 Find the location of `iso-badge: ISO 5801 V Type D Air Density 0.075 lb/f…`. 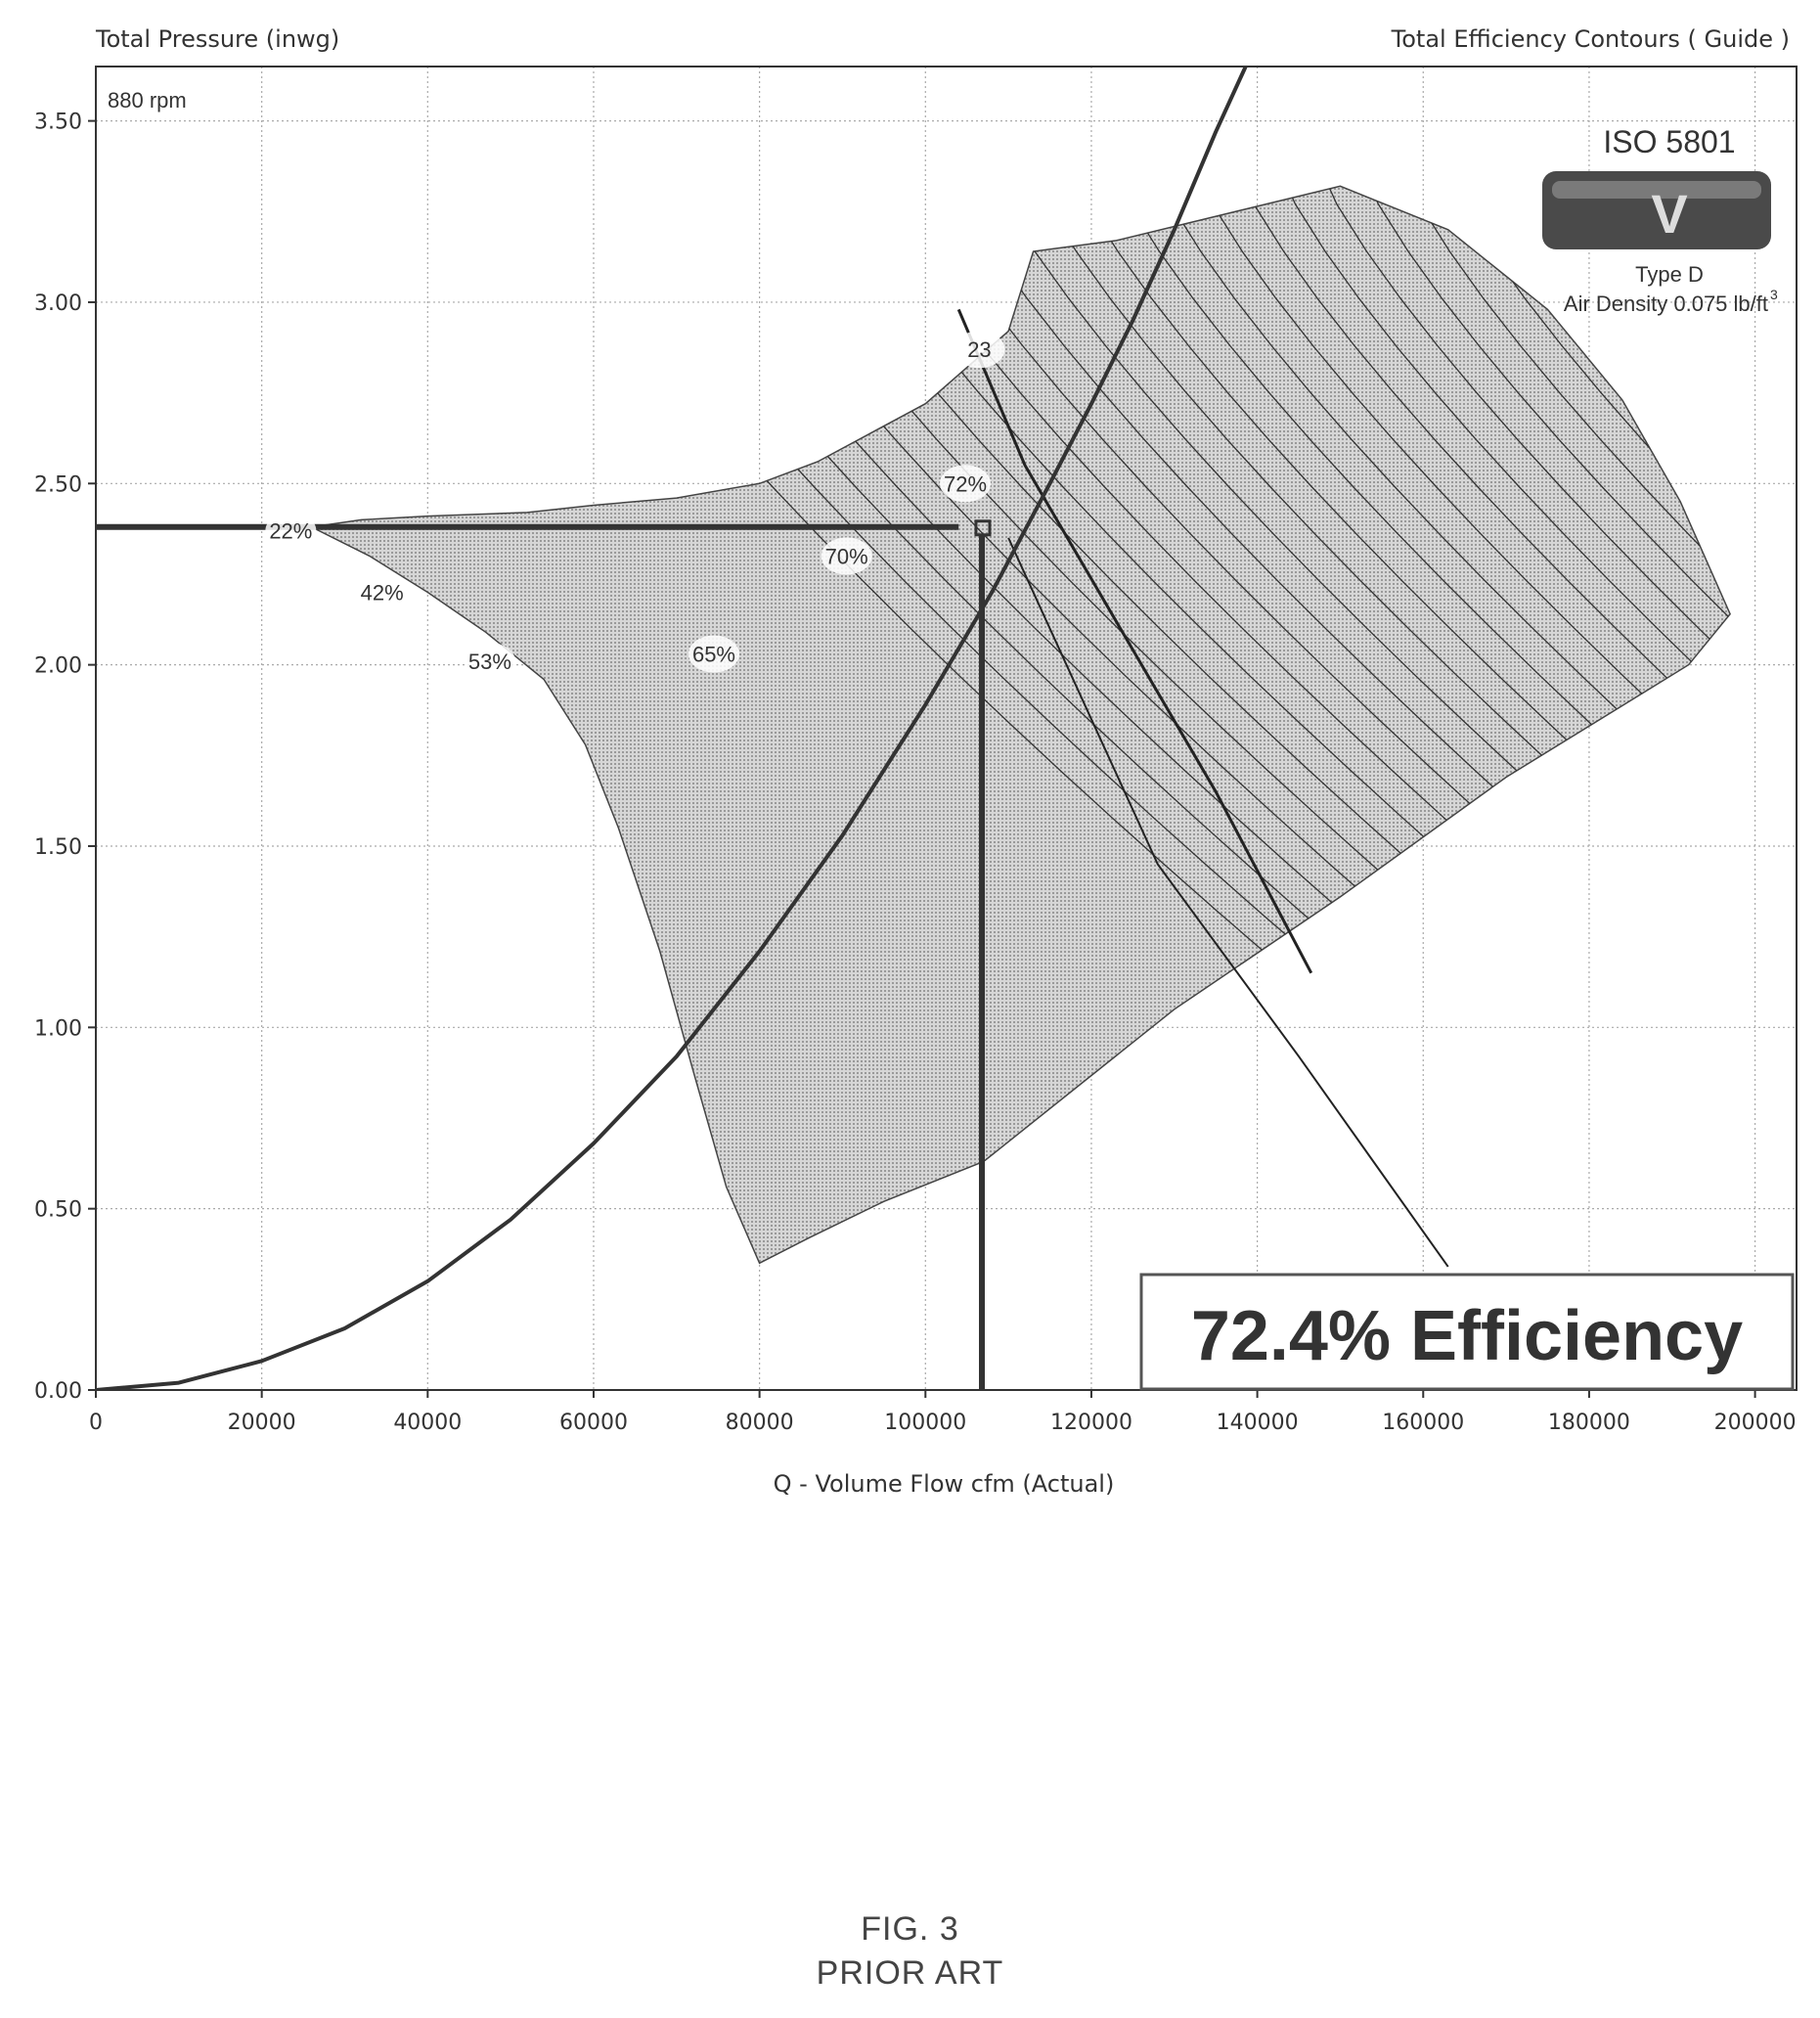

iso-badge: ISO 5801 V Type D Air Density 0.075 lb/f… is located at coordinates (1660, 220).